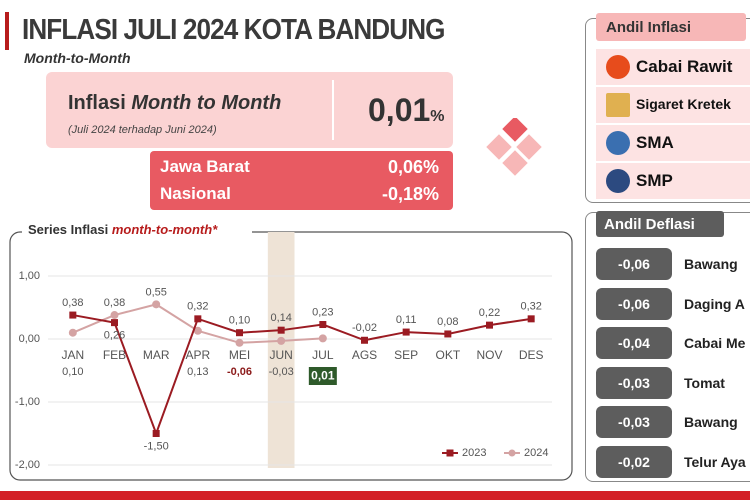 The height and width of the screenshot is (500, 750). I want to click on region-value: 0,06%, so click(413, 167).